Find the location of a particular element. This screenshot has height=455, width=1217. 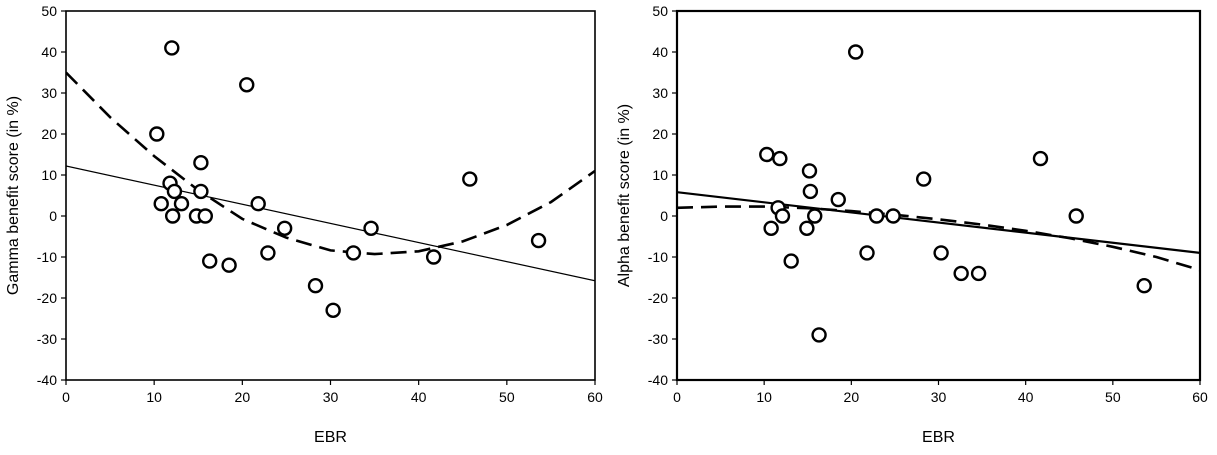

quadratic-fit-line is located at coordinates (938, 238).